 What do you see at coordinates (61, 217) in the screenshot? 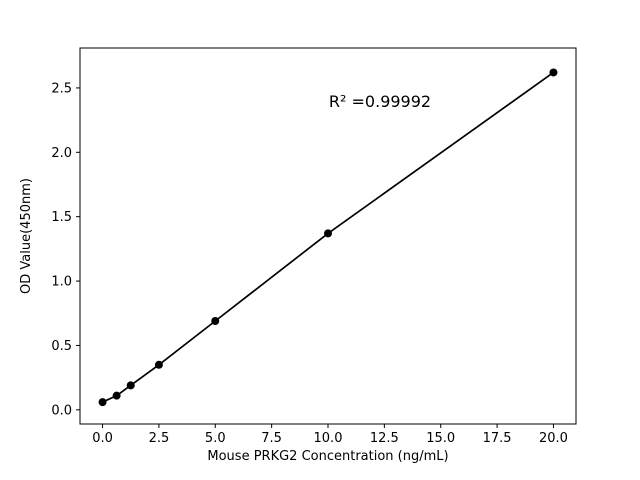
I see `y-tick-label: 1.5` at bounding box center [61, 217].